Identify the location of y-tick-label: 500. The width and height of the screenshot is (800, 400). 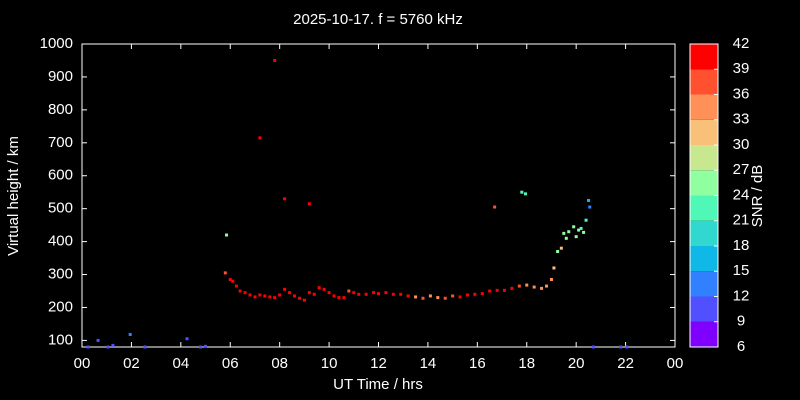
(60, 208).